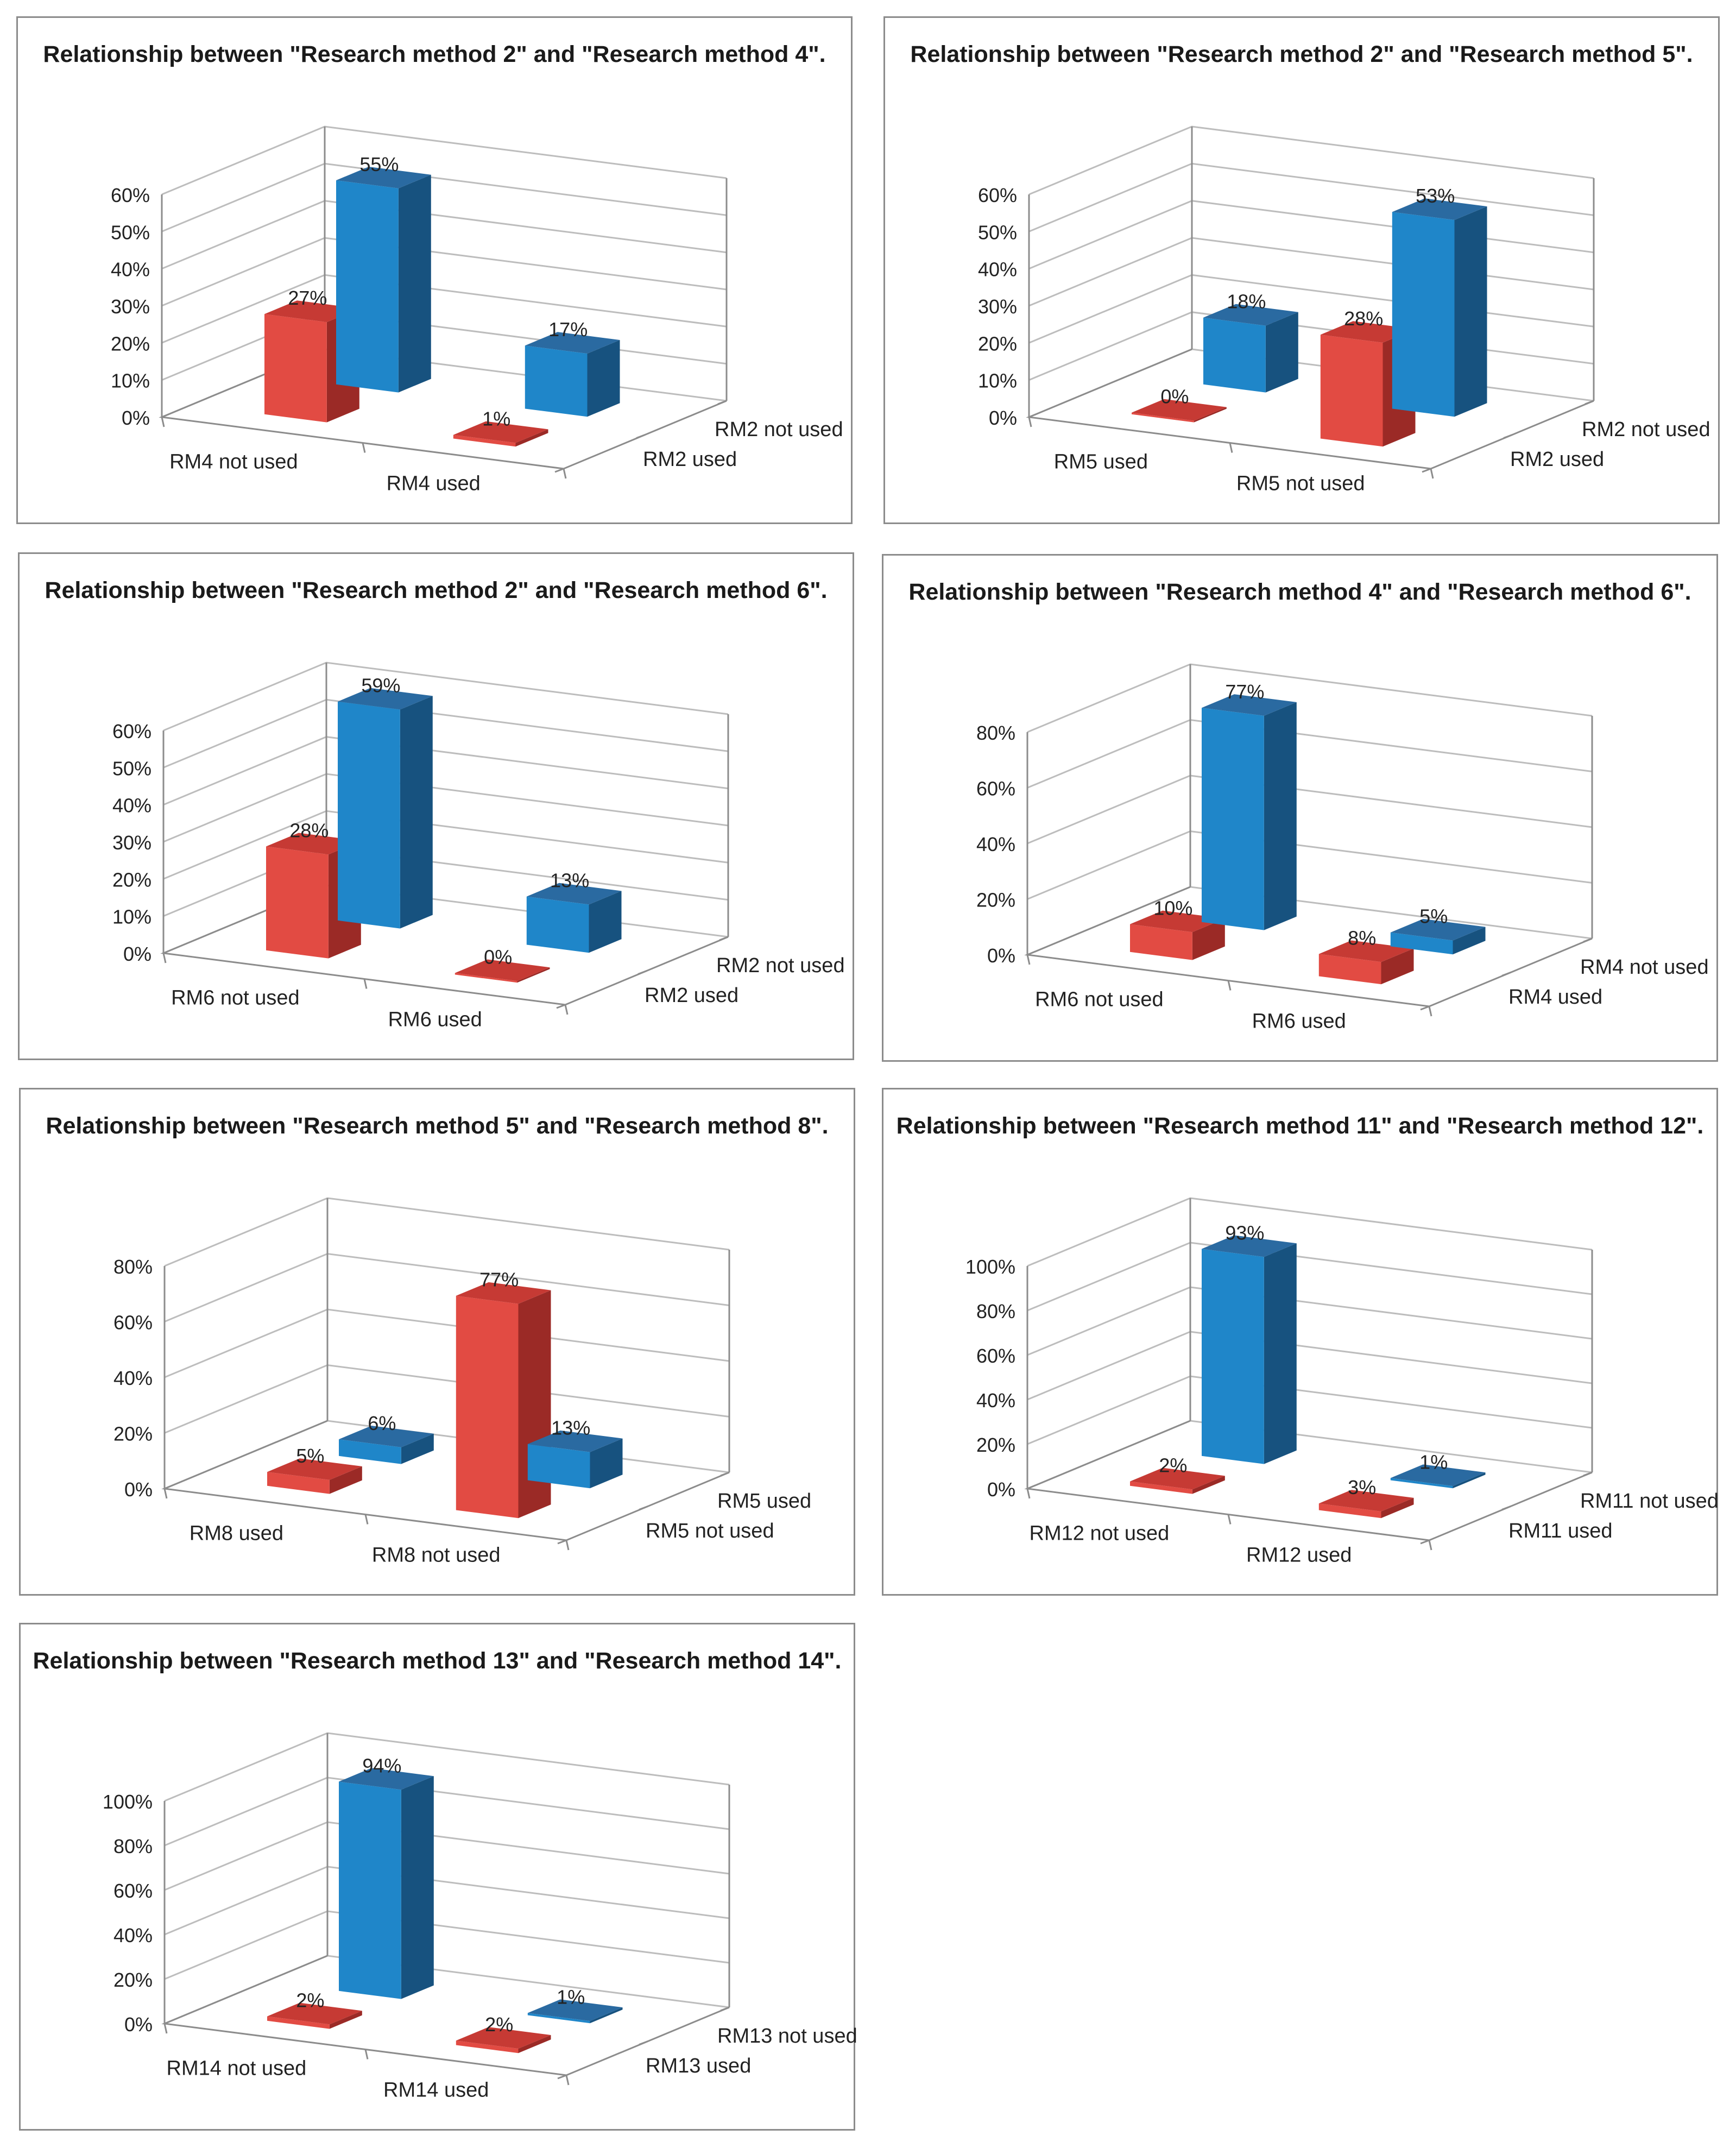 Image resolution: width=1736 pixels, height=2148 pixels. Describe the element at coordinates (1001, 1489) in the screenshot. I see `y-tick-label: 0%` at that location.